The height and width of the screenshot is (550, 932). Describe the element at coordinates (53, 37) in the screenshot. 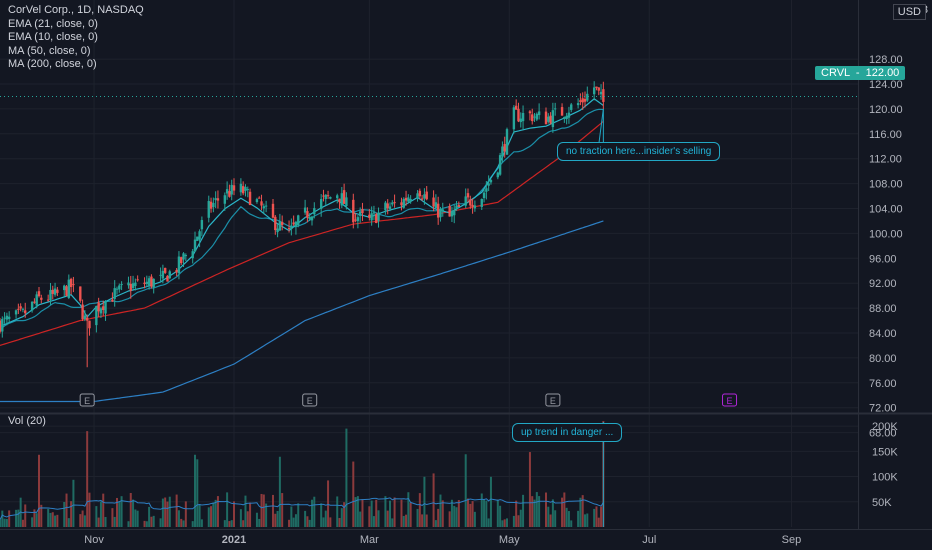

I see `indicator-ema10: EMA (10, close, 0)` at that location.